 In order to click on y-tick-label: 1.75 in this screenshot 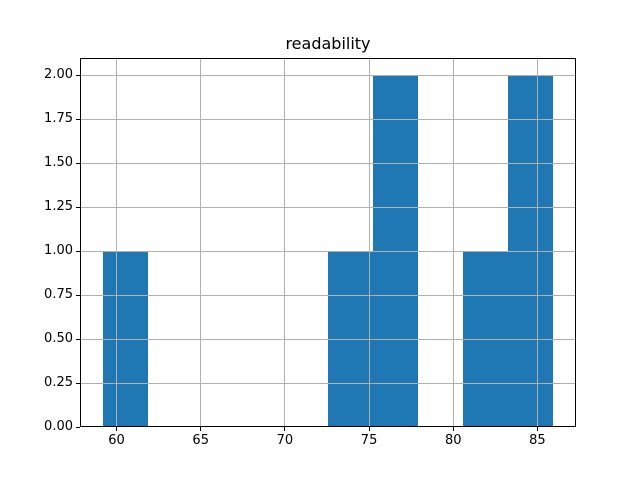, I will do `click(58, 119)`.